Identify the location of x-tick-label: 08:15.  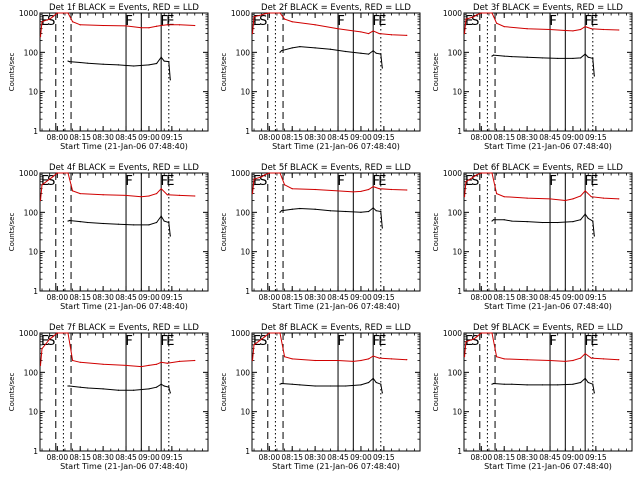
(504, 137).